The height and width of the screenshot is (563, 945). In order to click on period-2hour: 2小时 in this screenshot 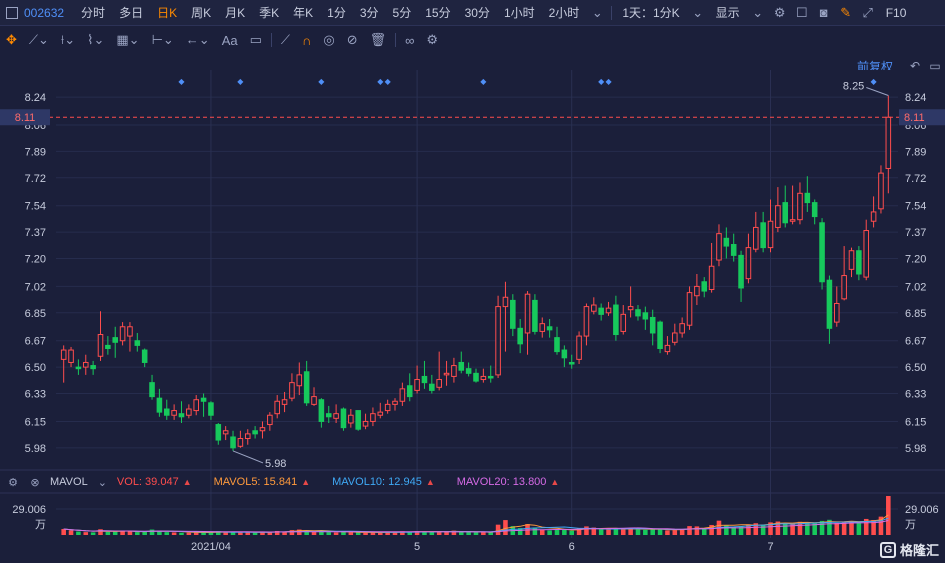, I will do `click(564, 13)`.